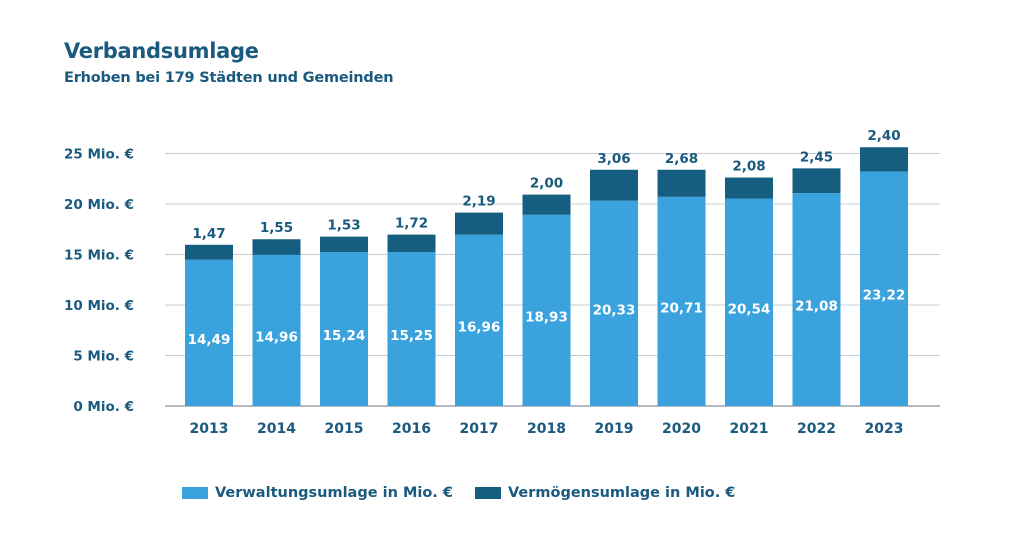  I want to click on data-label-verwaltung: 15,24, so click(344, 336).